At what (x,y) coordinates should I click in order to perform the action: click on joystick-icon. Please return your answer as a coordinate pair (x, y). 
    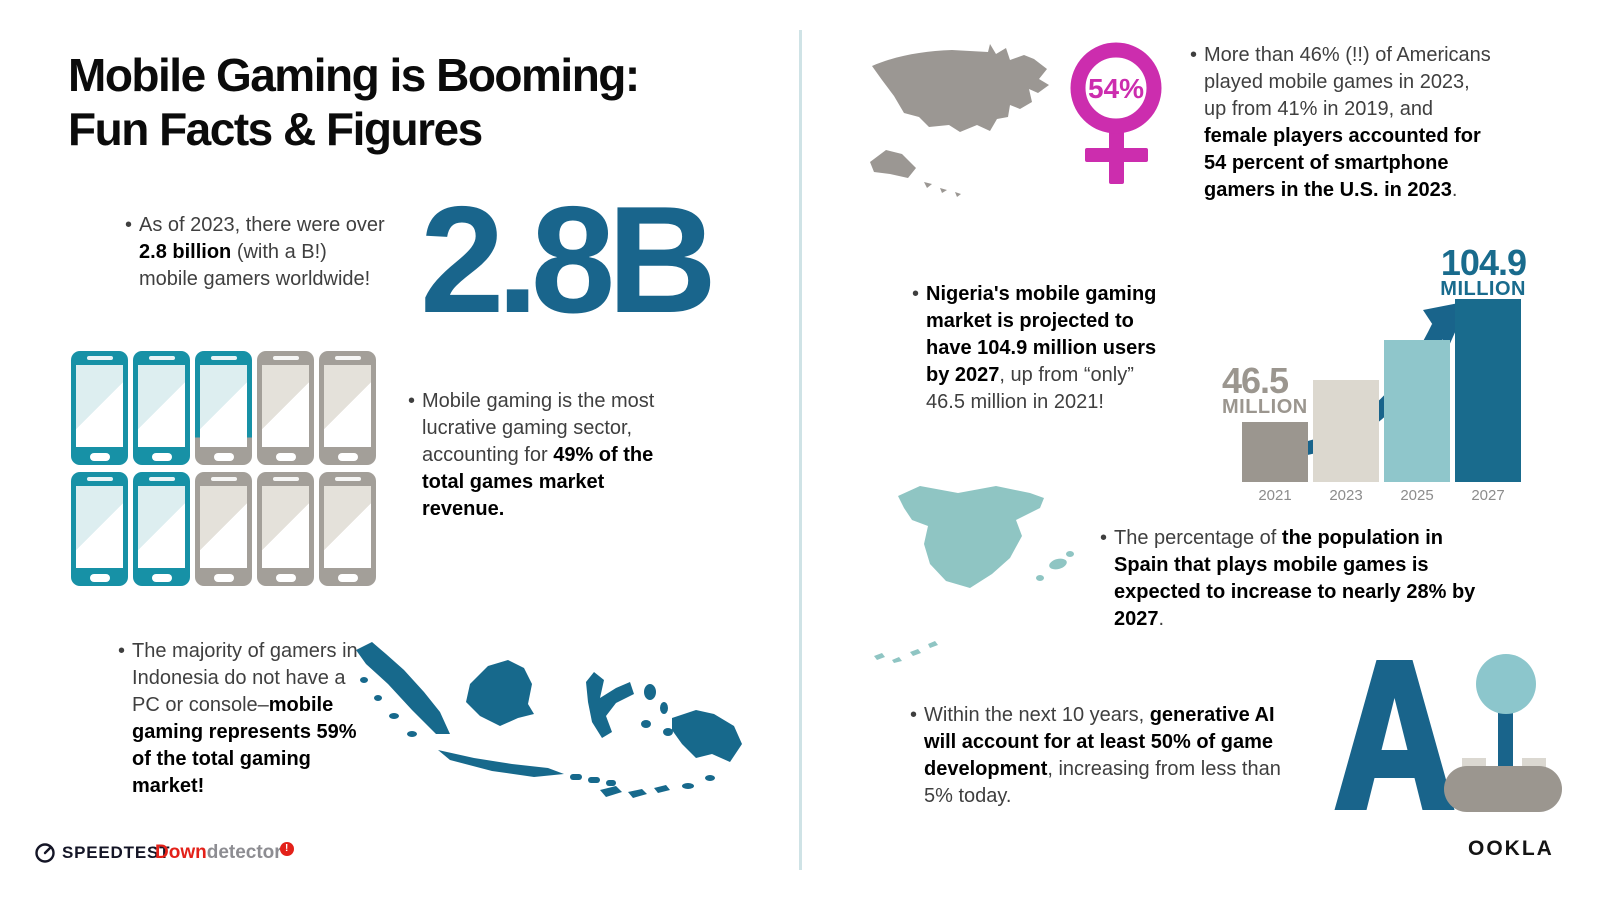
    Looking at the image, I should click on (1503, 733).